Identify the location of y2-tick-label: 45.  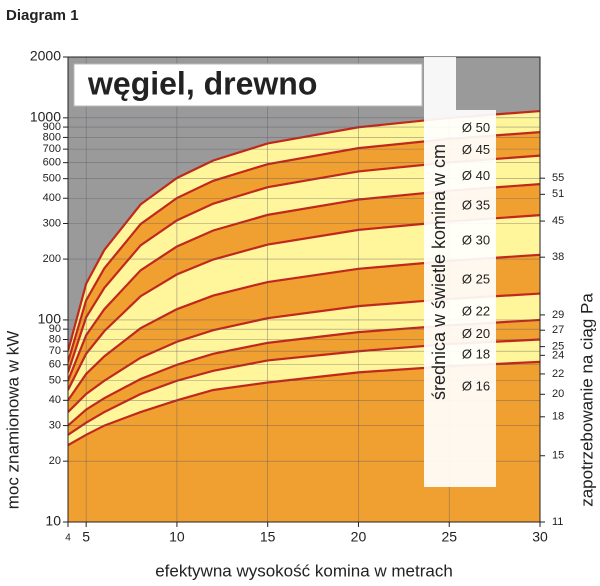
(558, 221).